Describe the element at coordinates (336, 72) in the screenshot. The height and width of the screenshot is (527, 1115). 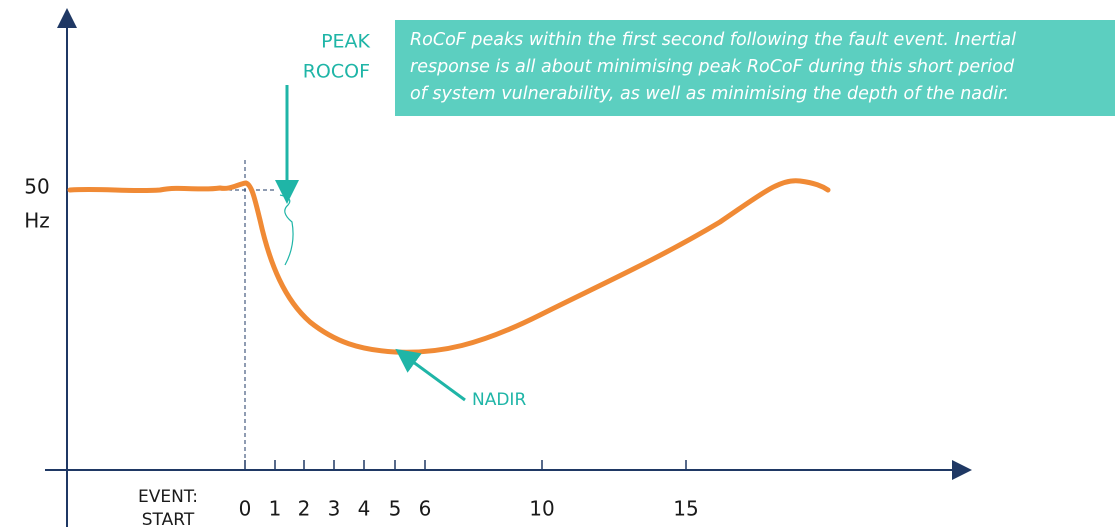
I see `peak-label: ROCOF` at that location.